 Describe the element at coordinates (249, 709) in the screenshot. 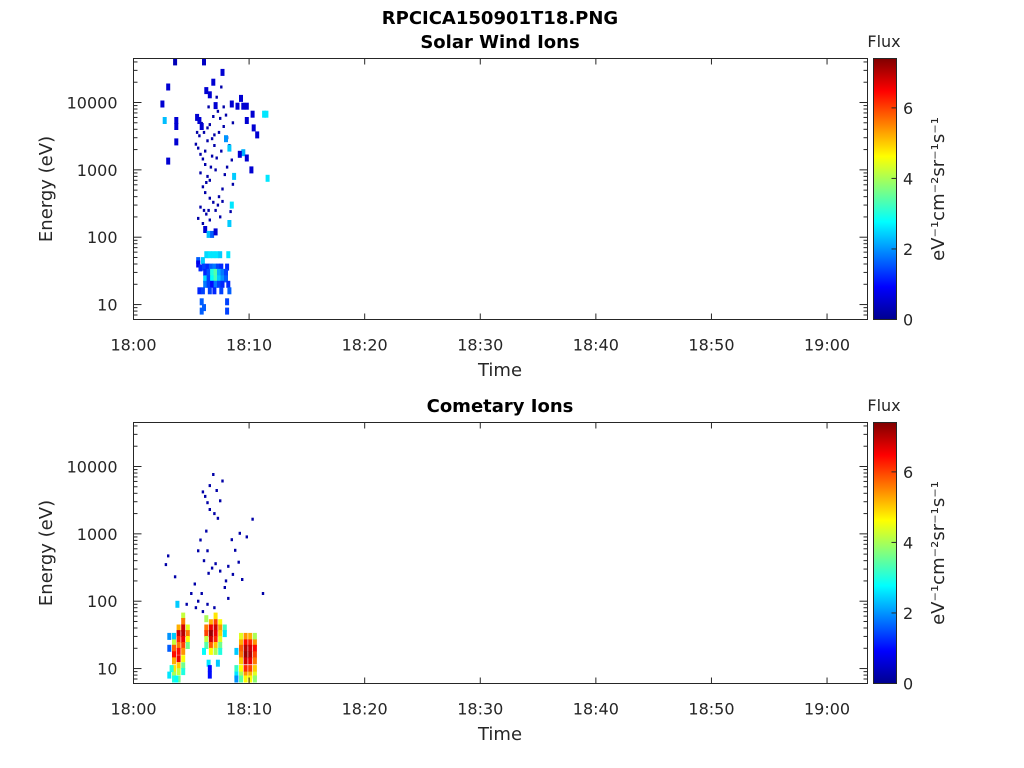

I see `x-tick-label: 18:10` at that location.